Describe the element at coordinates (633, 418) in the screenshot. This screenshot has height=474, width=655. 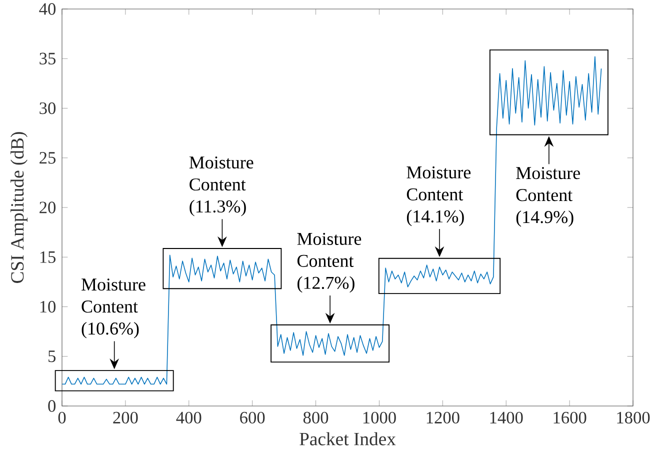
I see `x-tick-label: 1800` at that location.